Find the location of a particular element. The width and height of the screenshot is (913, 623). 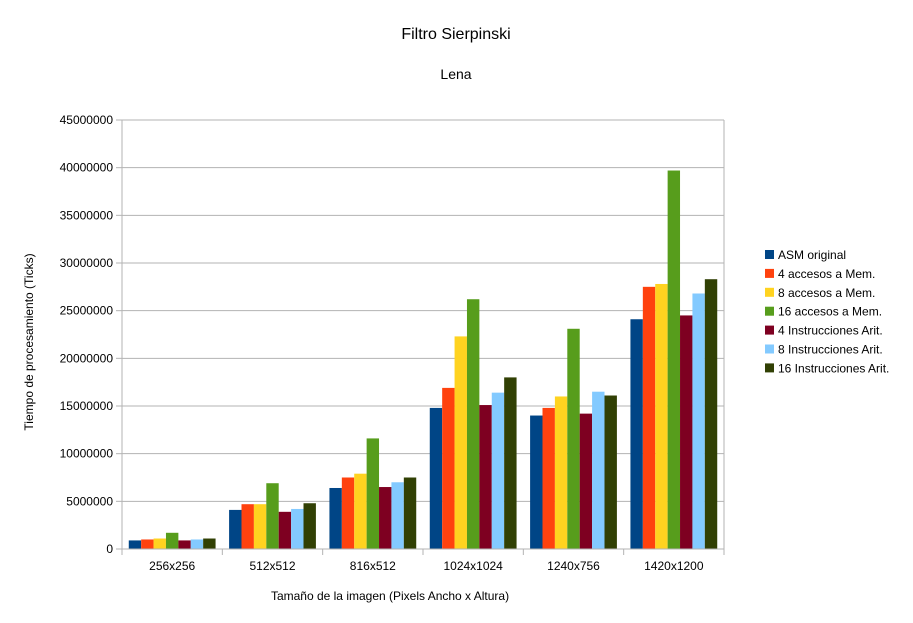

x-tick-label: 256x256 is located at coordinates (172, 566).